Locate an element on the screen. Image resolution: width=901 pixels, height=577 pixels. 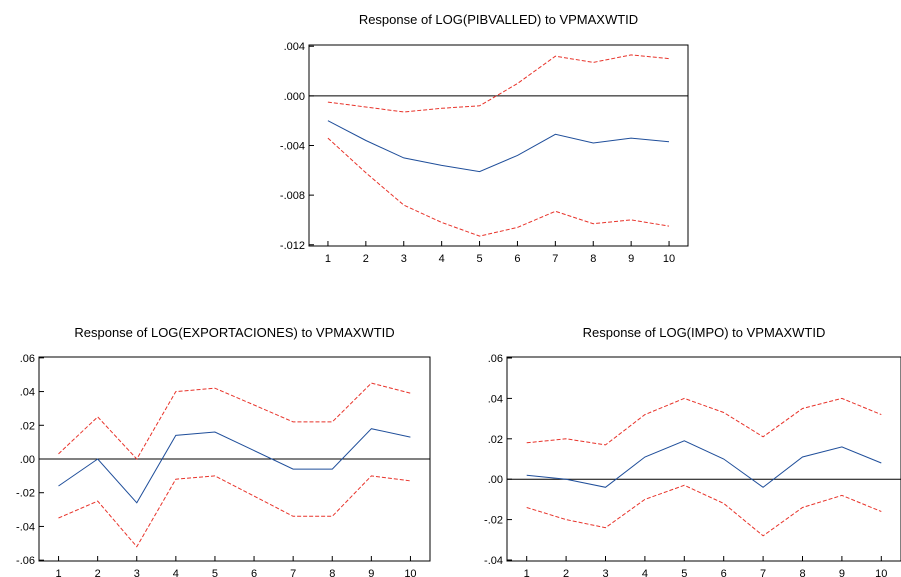
y-tick-label: -.012 is located at coordinates (292, 246).